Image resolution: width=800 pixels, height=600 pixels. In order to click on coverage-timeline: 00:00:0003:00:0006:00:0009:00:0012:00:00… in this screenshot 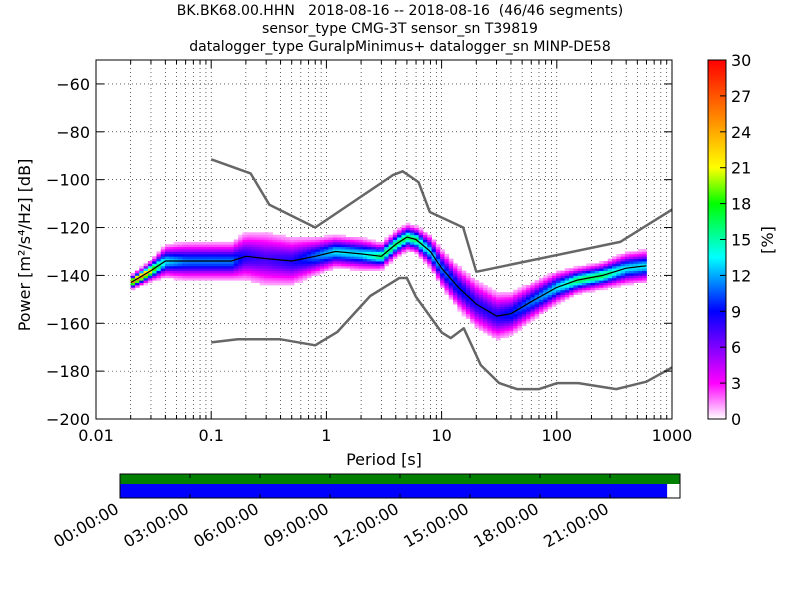, I will do `click(365, 512)`.